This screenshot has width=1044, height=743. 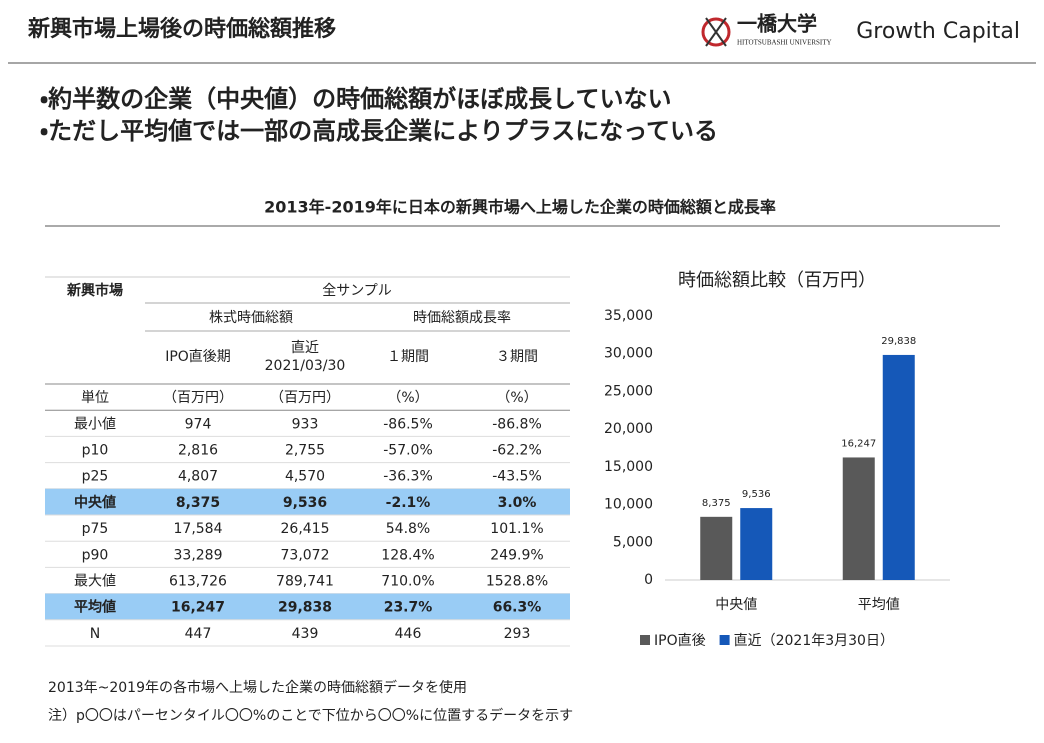 I want to click on y-tick-label: 0, so click(x=648, y=580).